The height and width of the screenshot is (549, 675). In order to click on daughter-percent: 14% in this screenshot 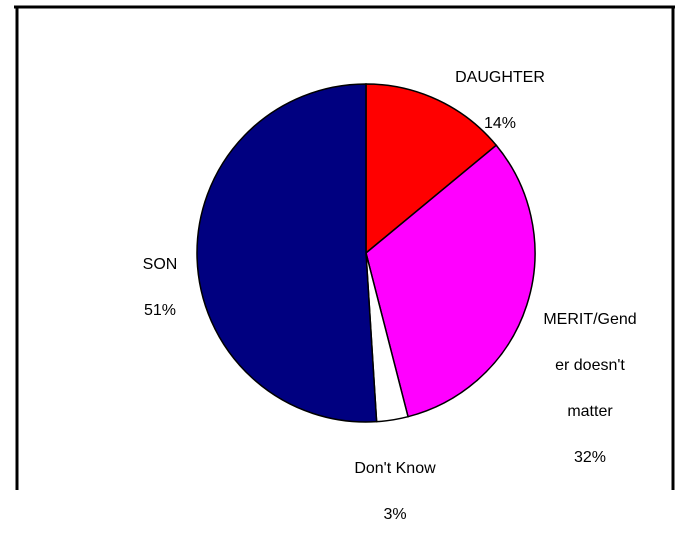, I will do `click(500, 123)`.